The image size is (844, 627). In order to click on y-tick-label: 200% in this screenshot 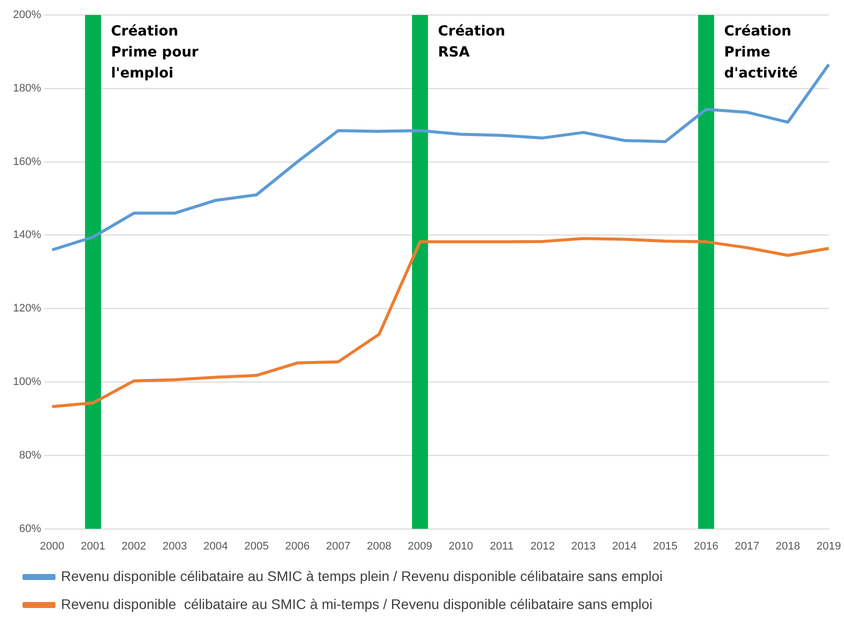, I will do `click(27, 15)`.